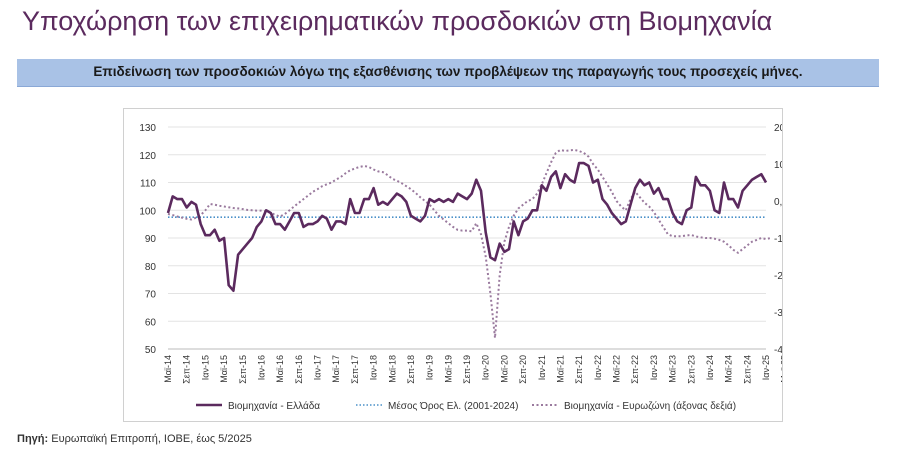 The width and height of the screenshot is (899, 456). I want to click on x-tick-label: Ιαν-18, so click(374, 367).